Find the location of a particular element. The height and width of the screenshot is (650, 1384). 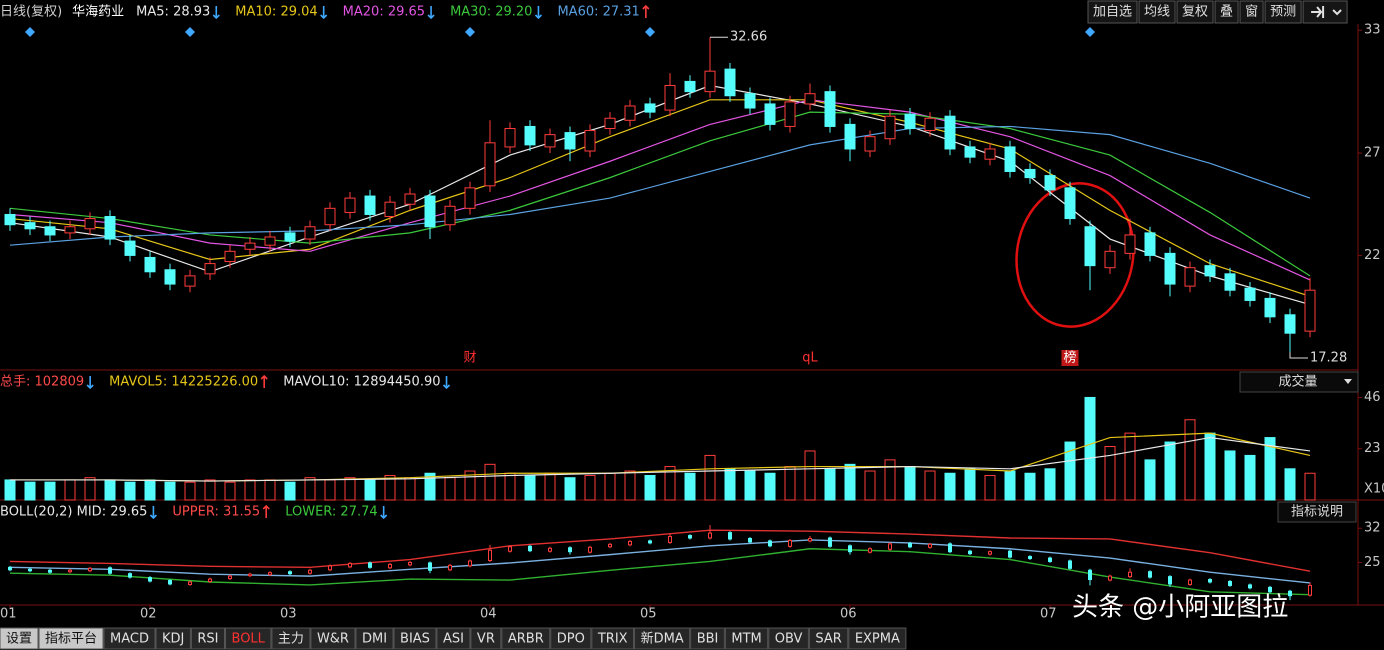

tab-label: 指标平台 is located at coordinates (71, 639).